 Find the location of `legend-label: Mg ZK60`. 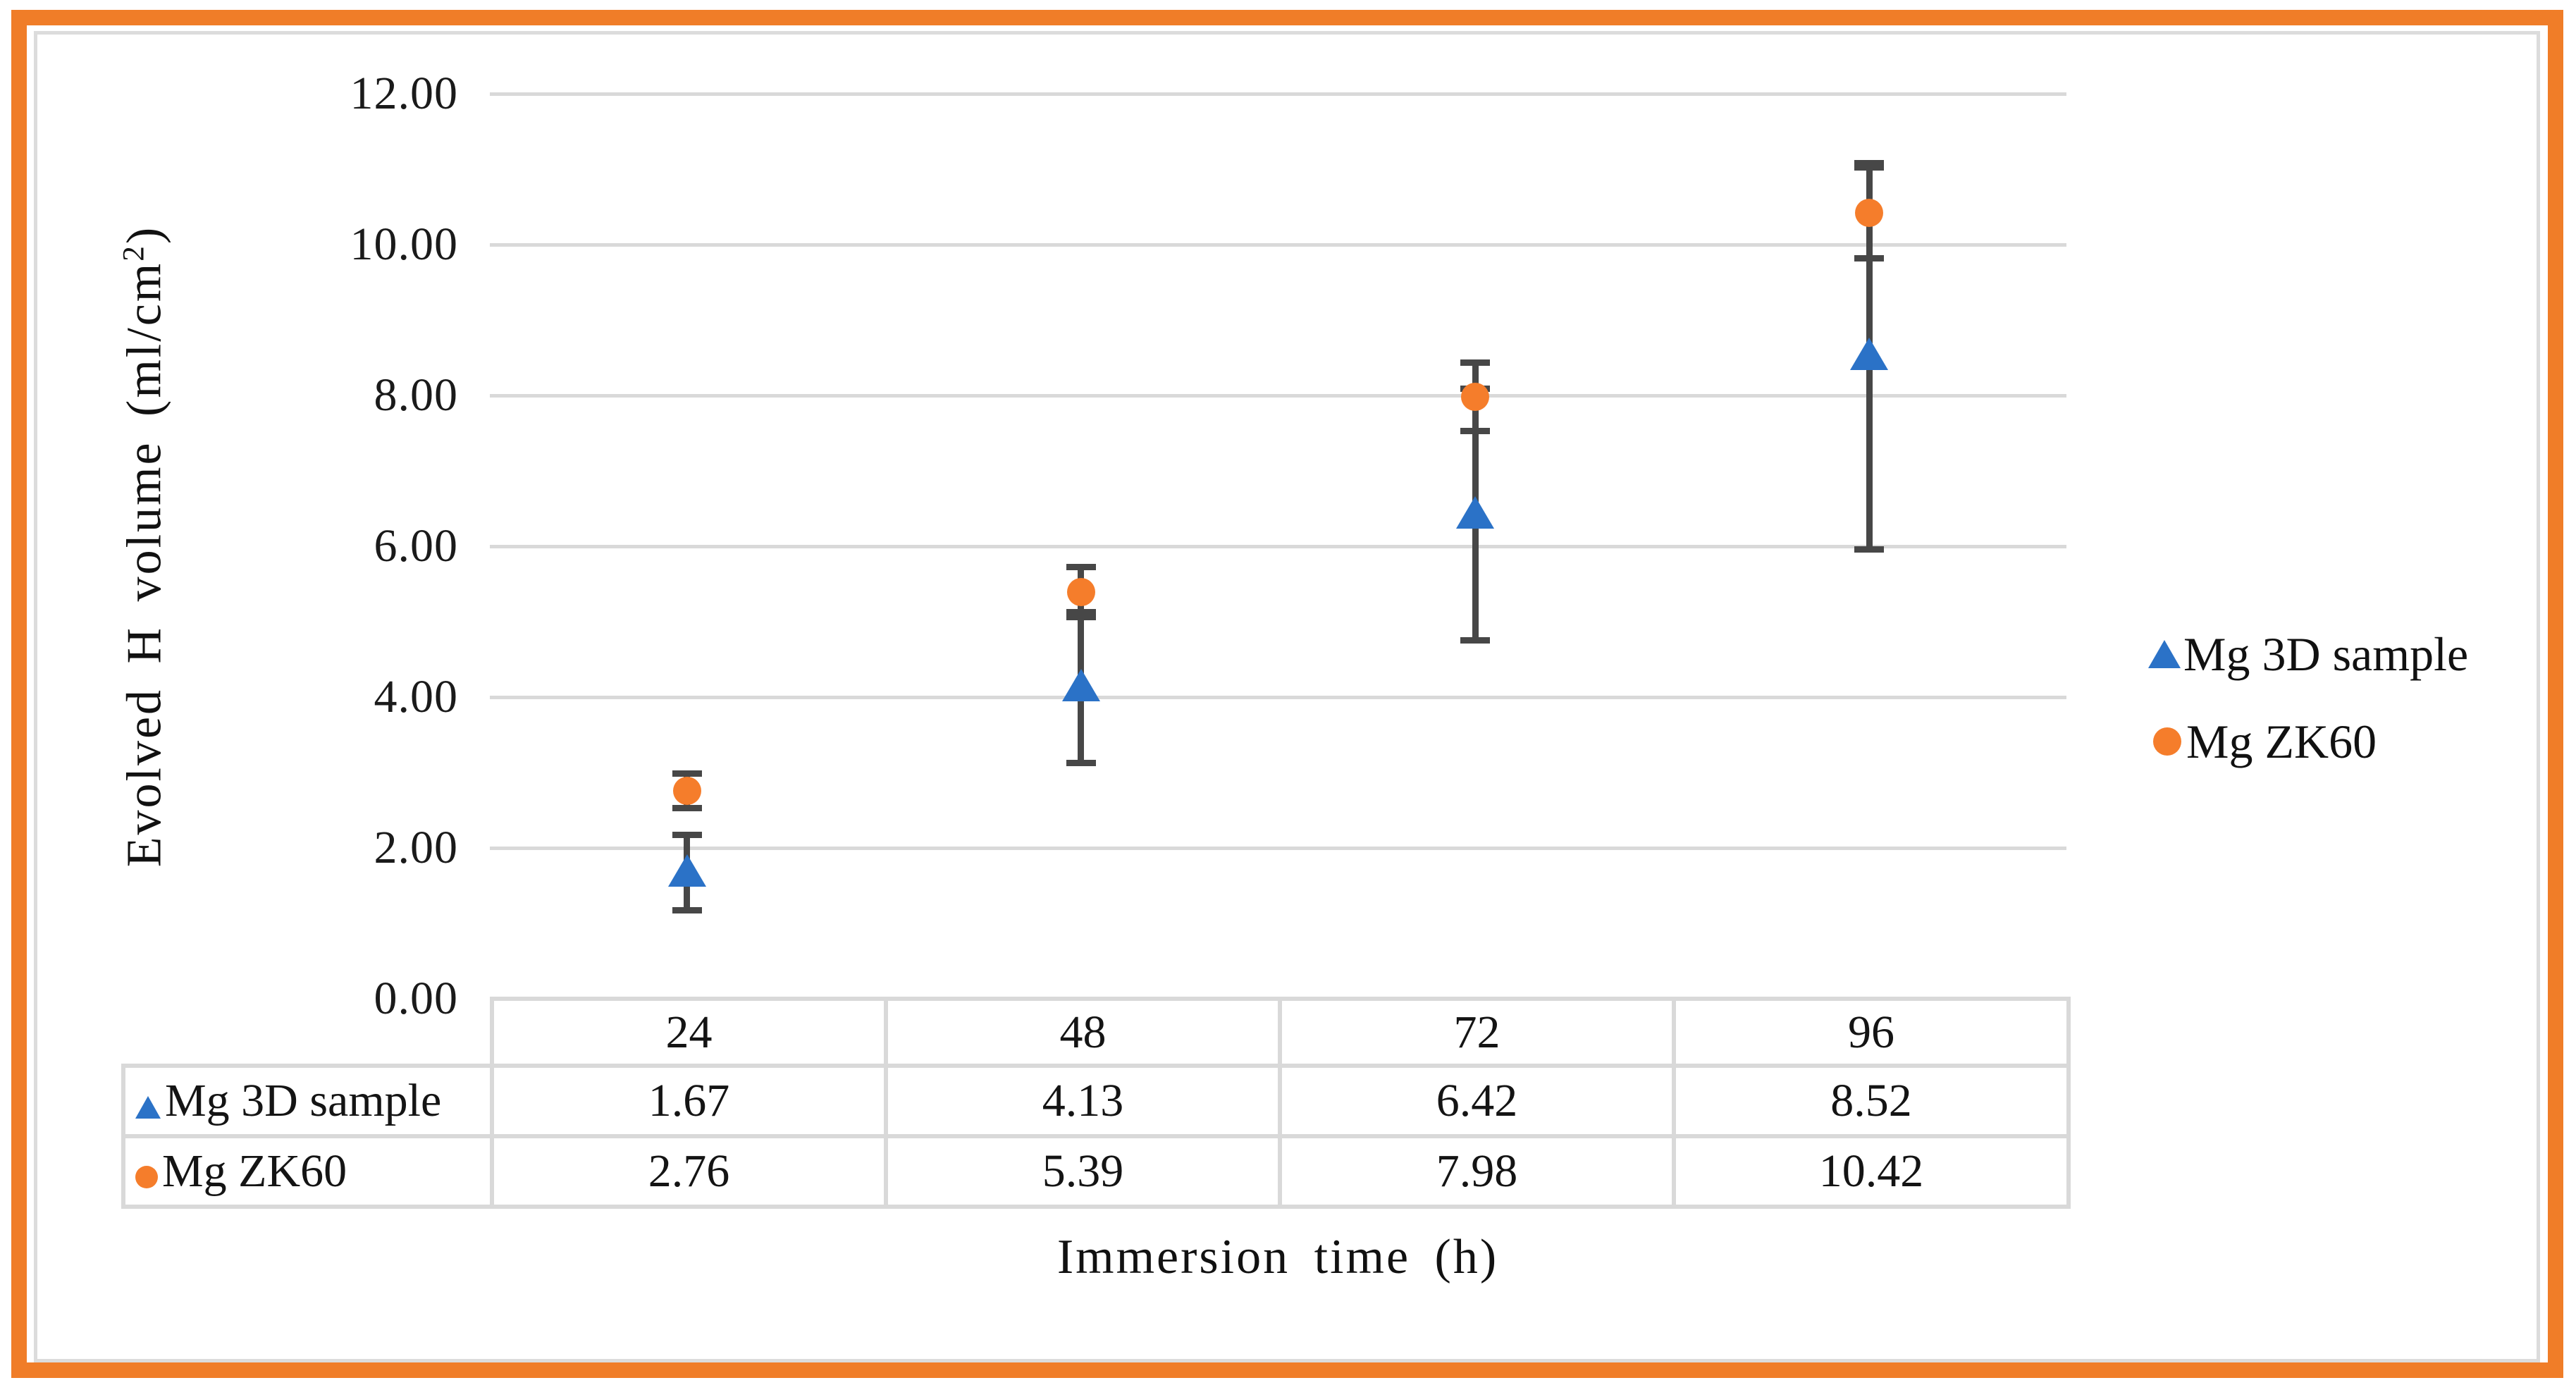

legend-label: Mg ZK60 is located at coordinates (2281, 741).